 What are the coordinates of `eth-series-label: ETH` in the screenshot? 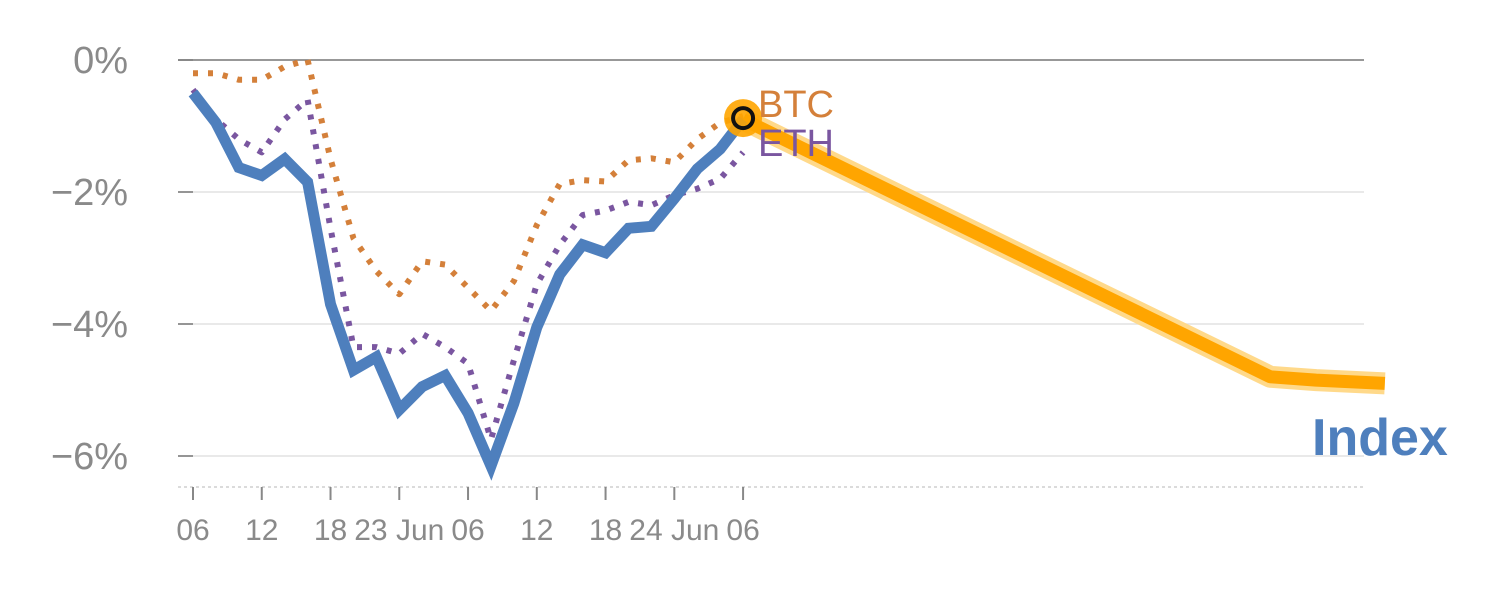 It's located at (796, 144).